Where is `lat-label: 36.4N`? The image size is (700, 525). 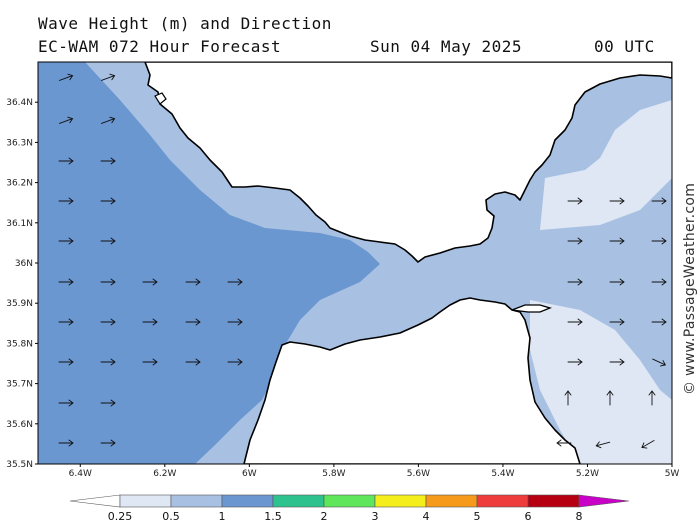 lat-label: 36.4N is located at coordinates (19, 103).